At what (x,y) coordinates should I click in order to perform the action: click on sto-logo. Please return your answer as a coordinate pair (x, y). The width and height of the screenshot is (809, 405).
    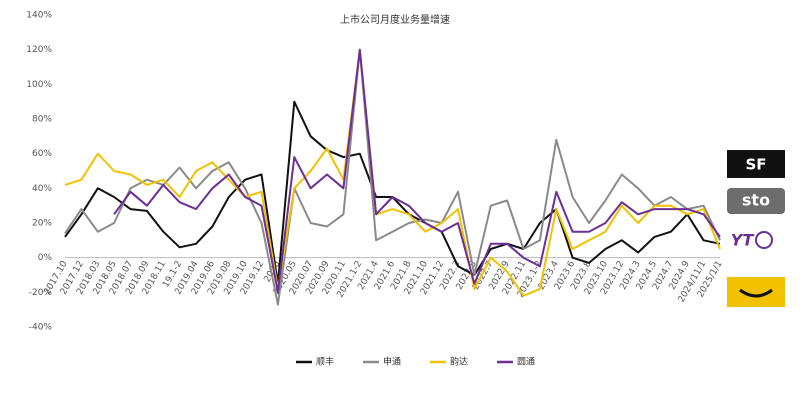
    Looking at the image, I should click on (756, 201).